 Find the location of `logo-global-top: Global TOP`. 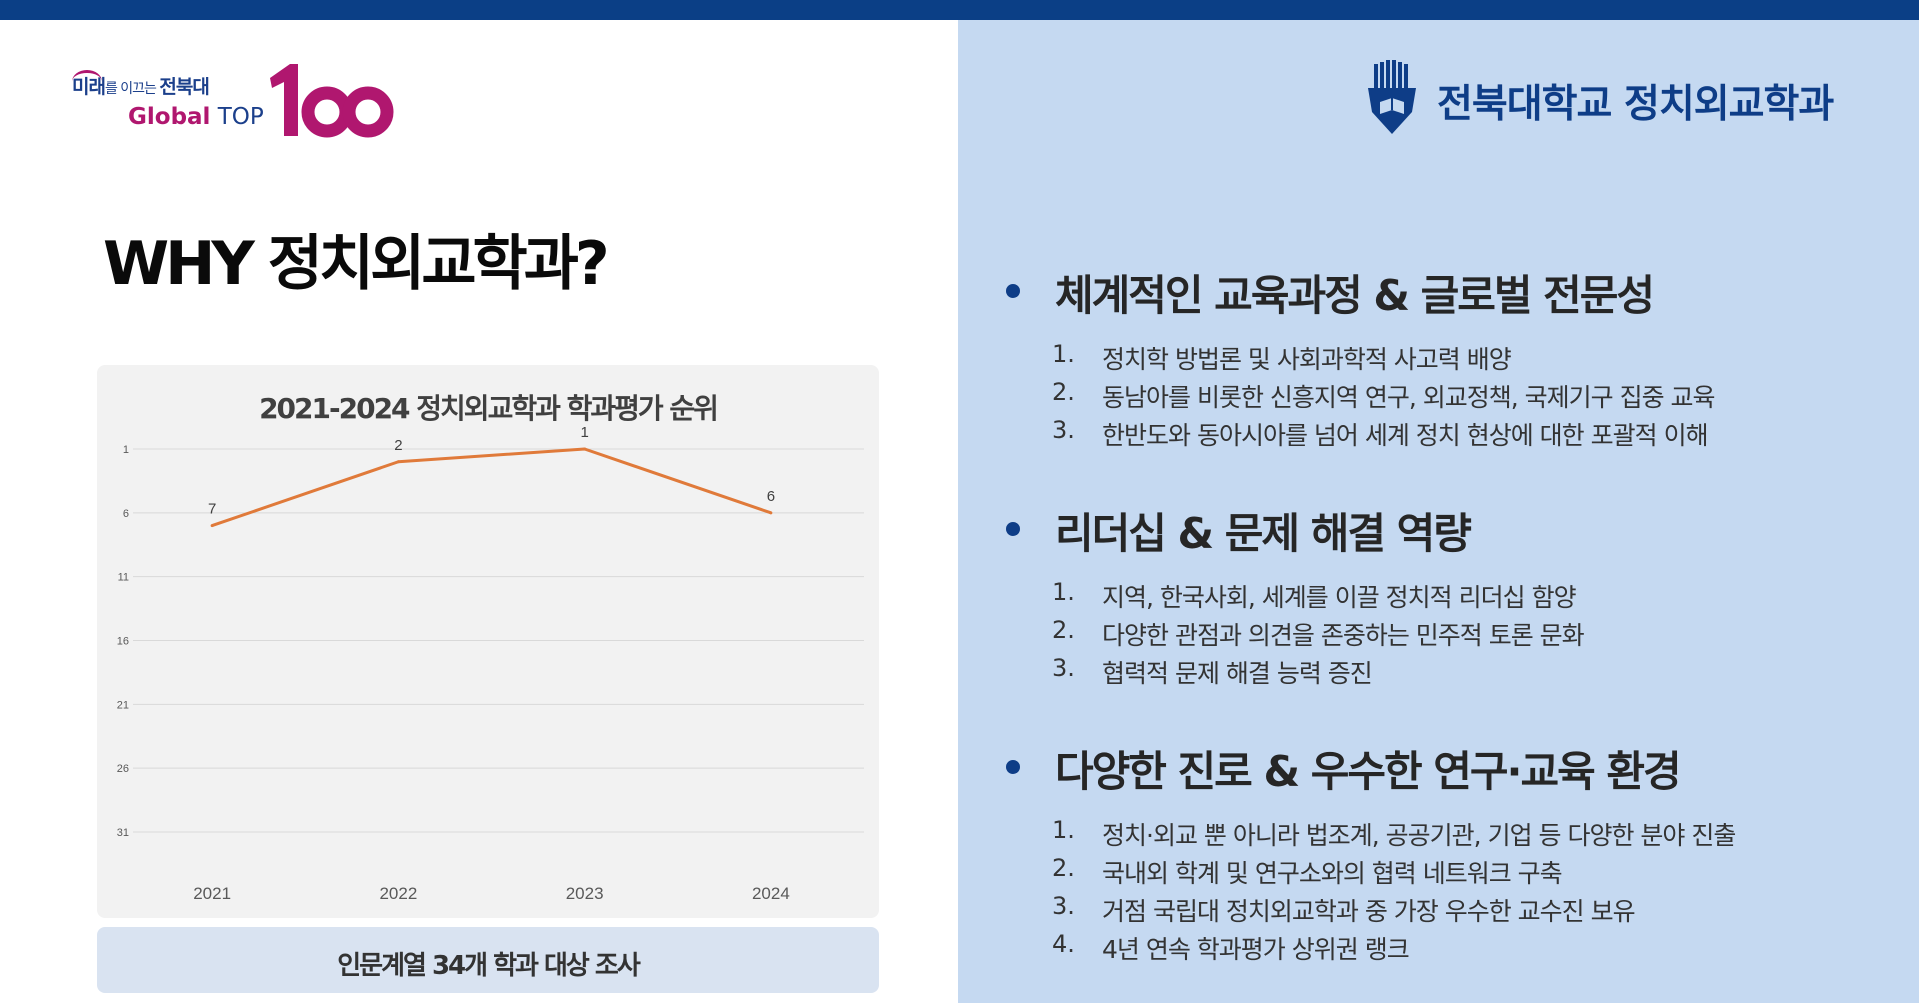

logo-global-top: Global TOP is located at coordinates (196, 117).